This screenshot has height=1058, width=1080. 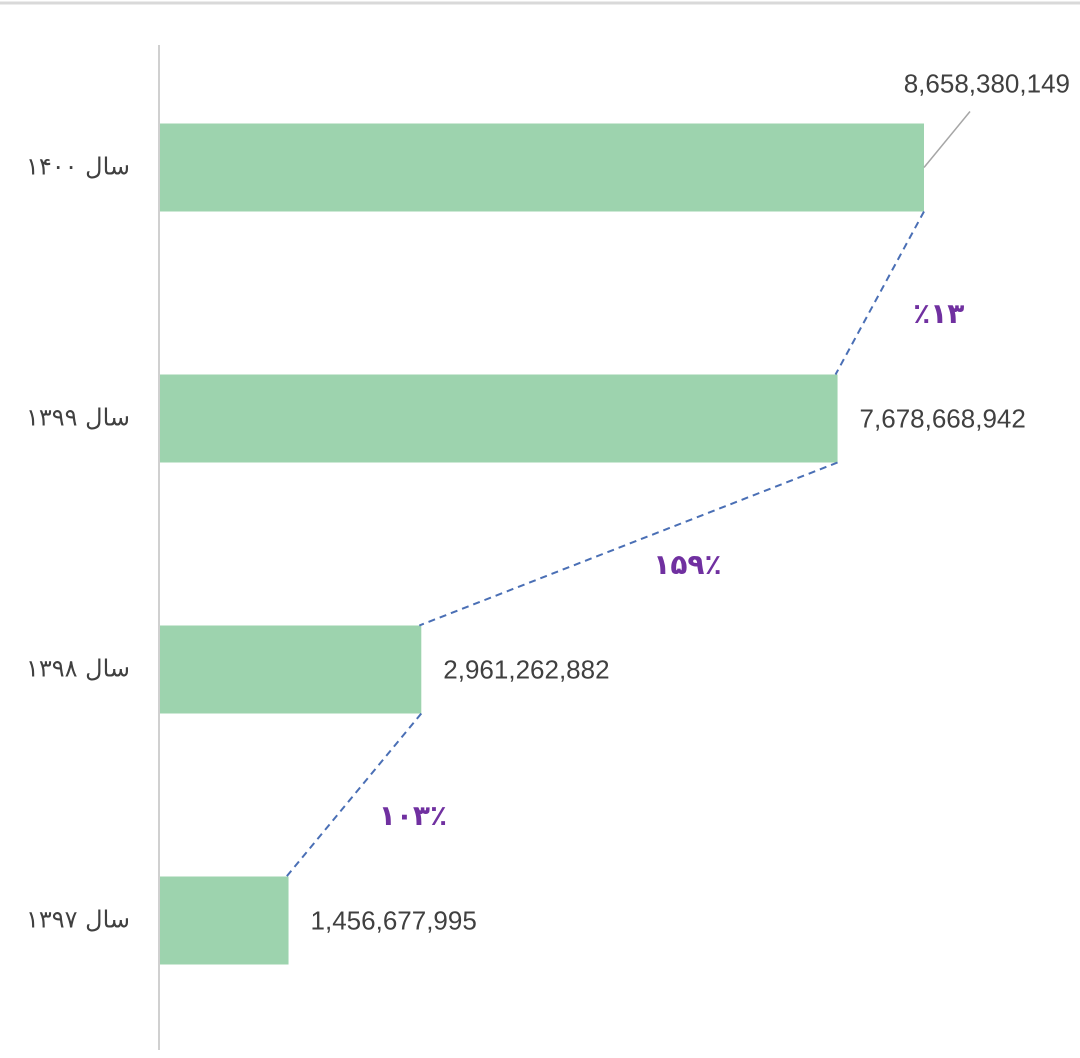 What do you see at coordinates (78, 920) in the screenshot?
I see `category-label: سال ۱۳۹۷` at bounding box center [78, 920].